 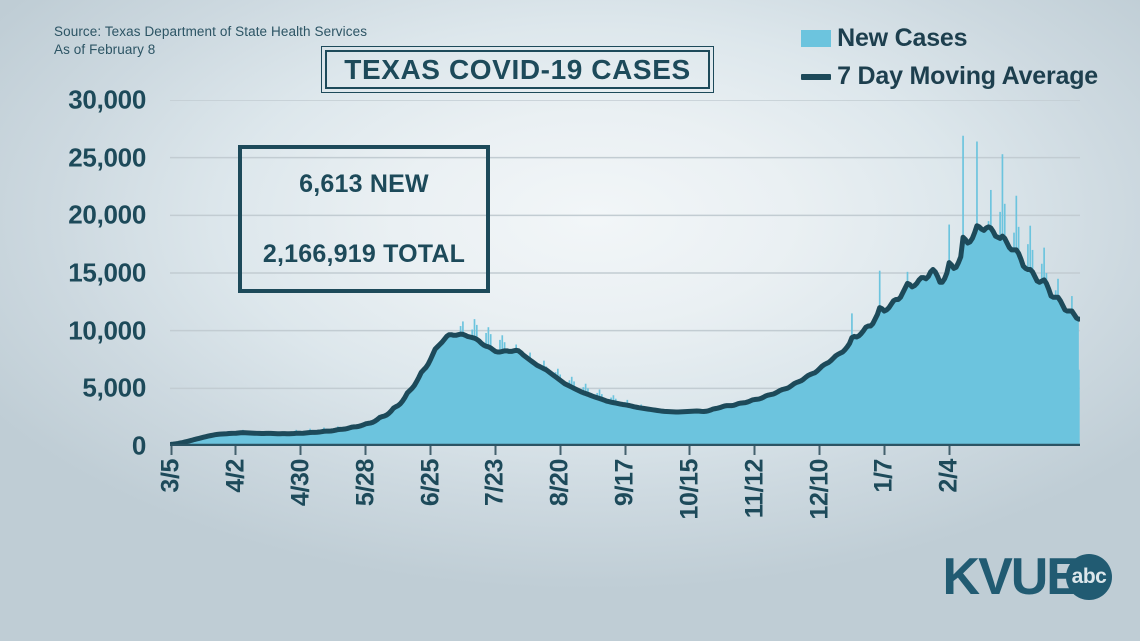 I want to click on x-axis-tick-label: 6/25, so click(x=430, y=483).